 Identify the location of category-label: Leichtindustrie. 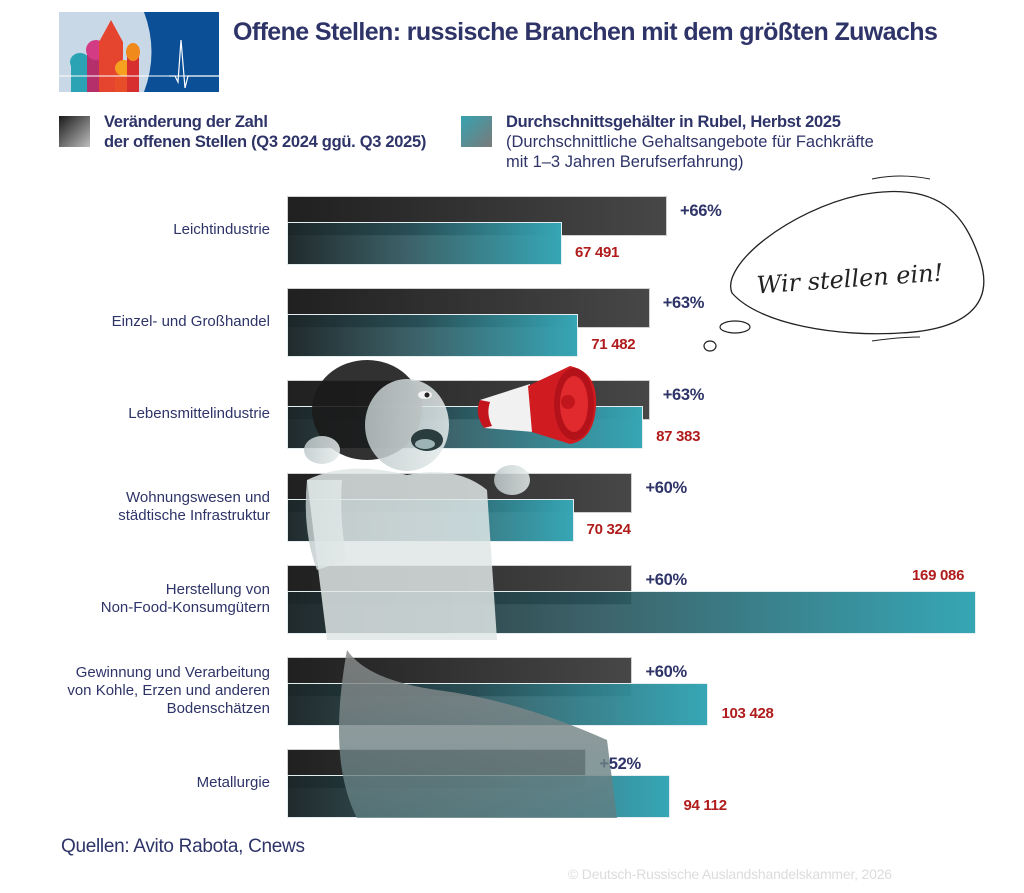
(221, 229).